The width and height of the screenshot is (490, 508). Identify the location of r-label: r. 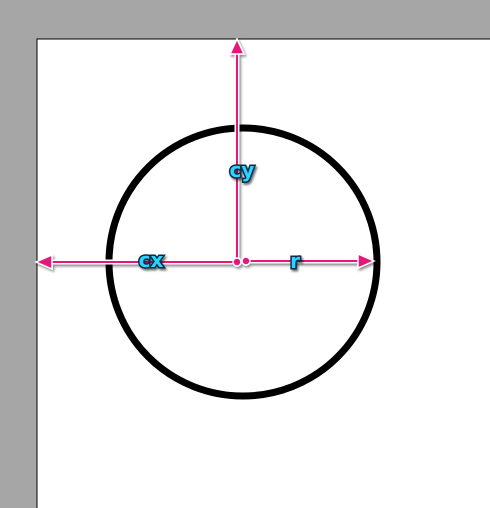
(295, 261).